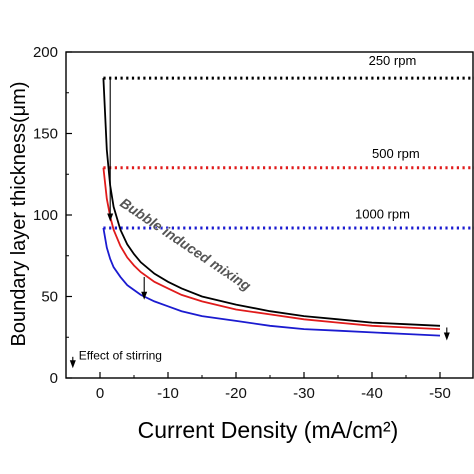  I want to click on reference-label-2: 500 rpm, so click(396, 153).